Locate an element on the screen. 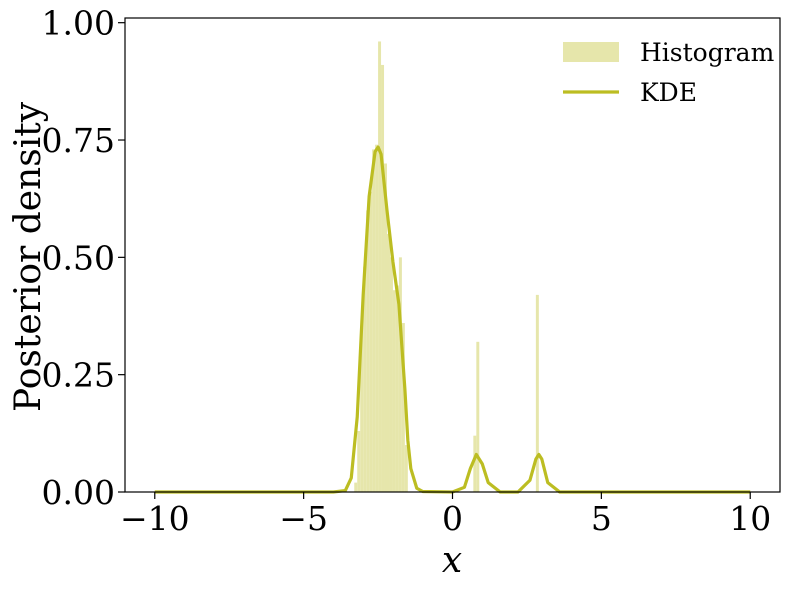 The image size is (790, 589). legend: Histogram KDE is located at coordinates (669, 72).